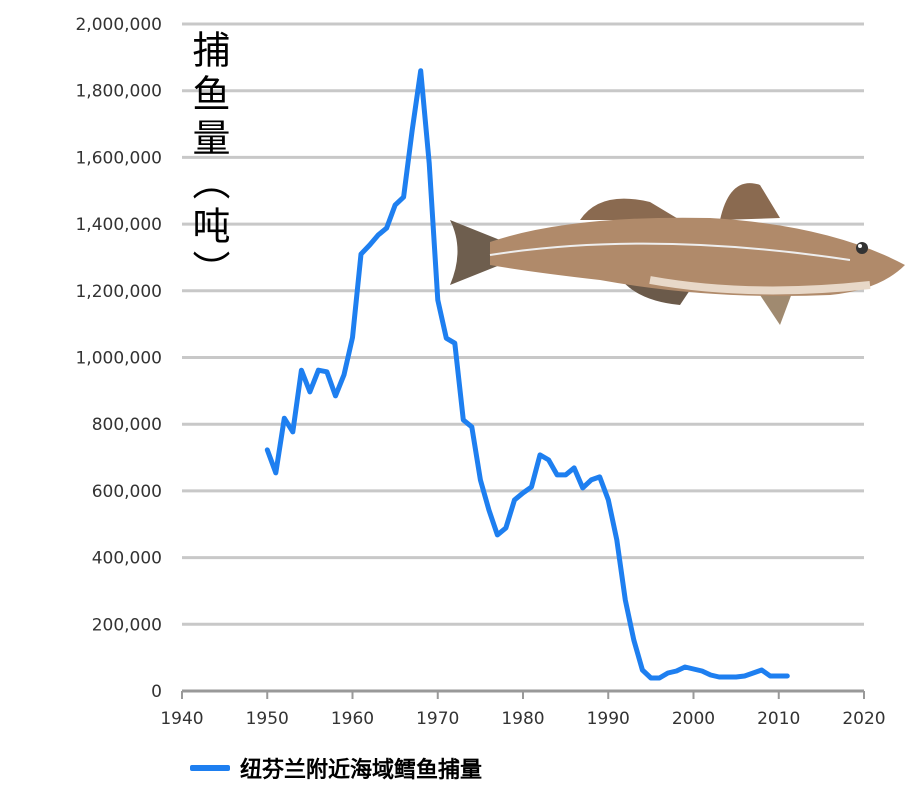 The height and width of the screenshot is (788, 908). What do you see at coordinates (677, 254) in the screenshot?
I see `fish-illustration` at bounding box center [677, 254].